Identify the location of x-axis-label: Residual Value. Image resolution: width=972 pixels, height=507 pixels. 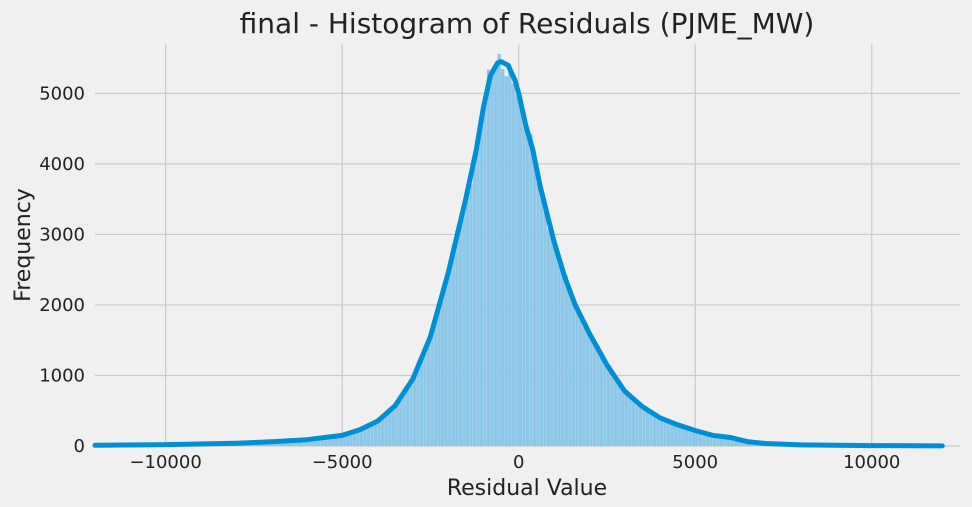
(527, 488).